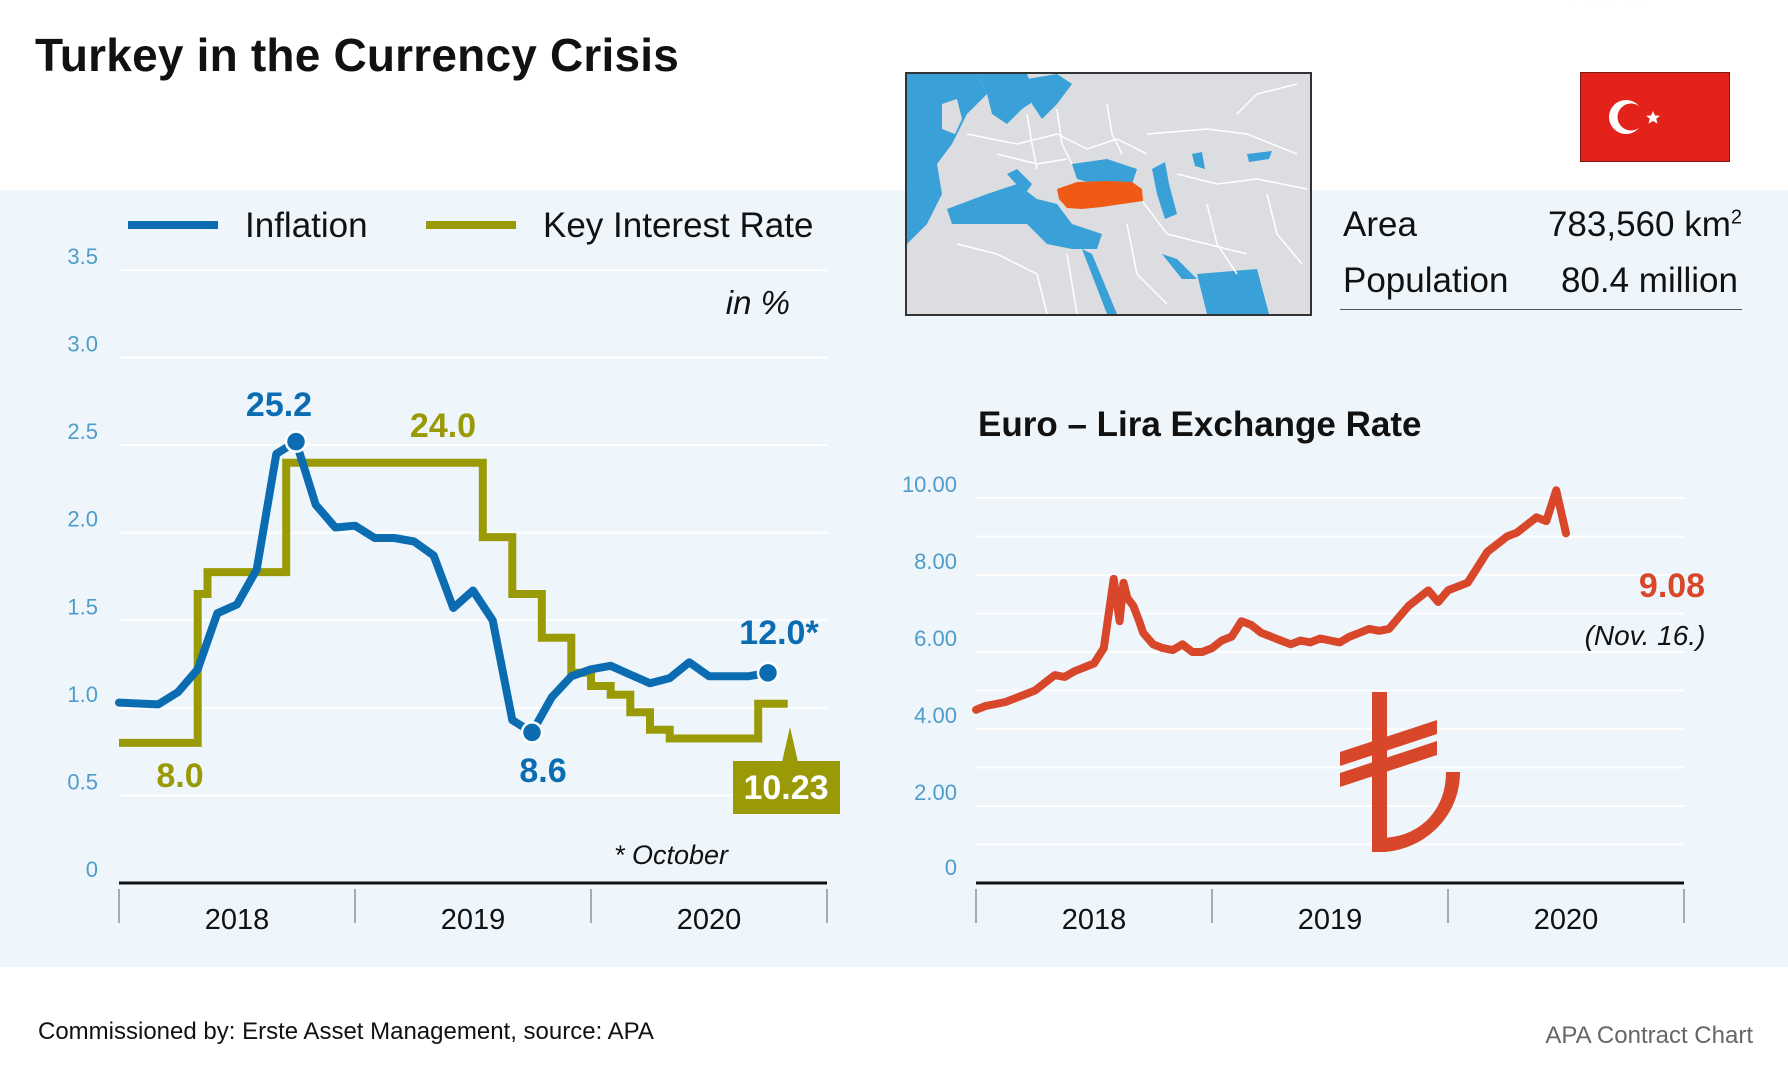 The width and height of the screenshot is (1788, 1080). Describe the element at coordinates (1388, 743) in the screenshot. I see `lira-bar-upper` at that location.